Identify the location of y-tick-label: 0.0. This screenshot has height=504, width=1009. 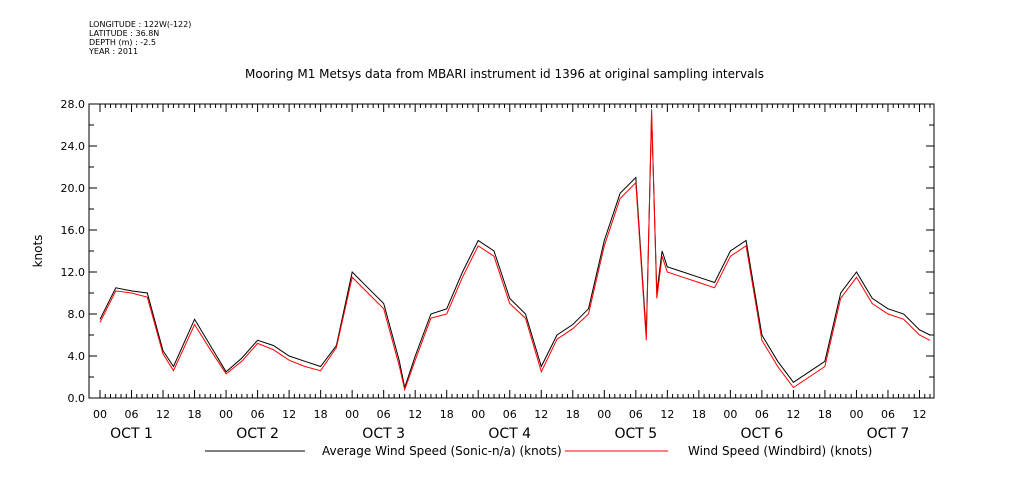
(77, 398).